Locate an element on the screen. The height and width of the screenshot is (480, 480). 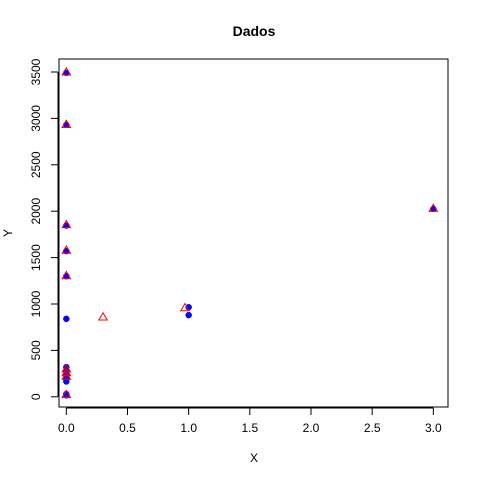
y-axis-label: Y is located at coordinates (8, 233).